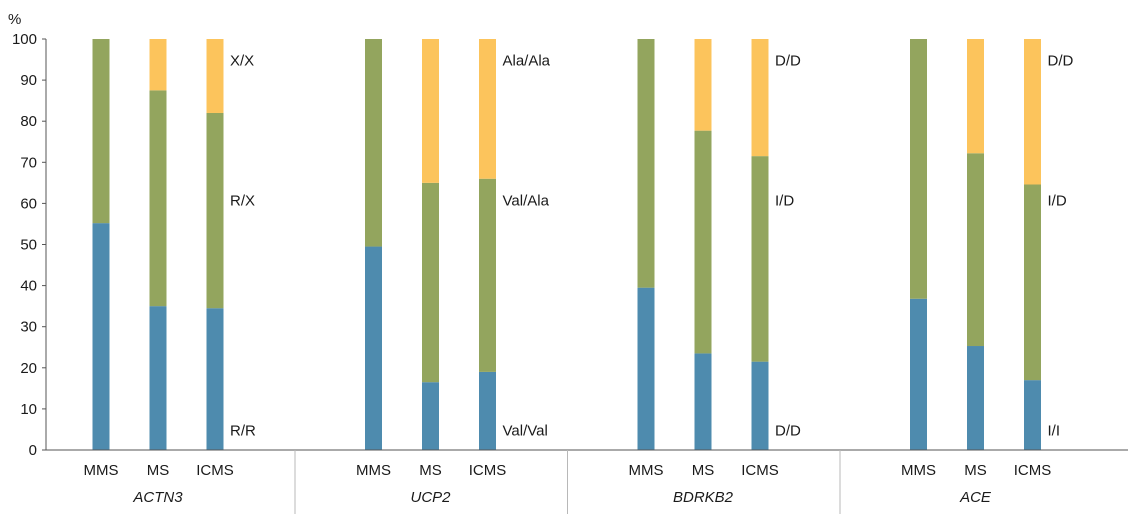 The height and width of the screenshot is (514, 1128). What do you see at coordinates (526, 200) in the screenshot?
I see `segment-annotation: Val/Ala` at bounding box center [526, 200].